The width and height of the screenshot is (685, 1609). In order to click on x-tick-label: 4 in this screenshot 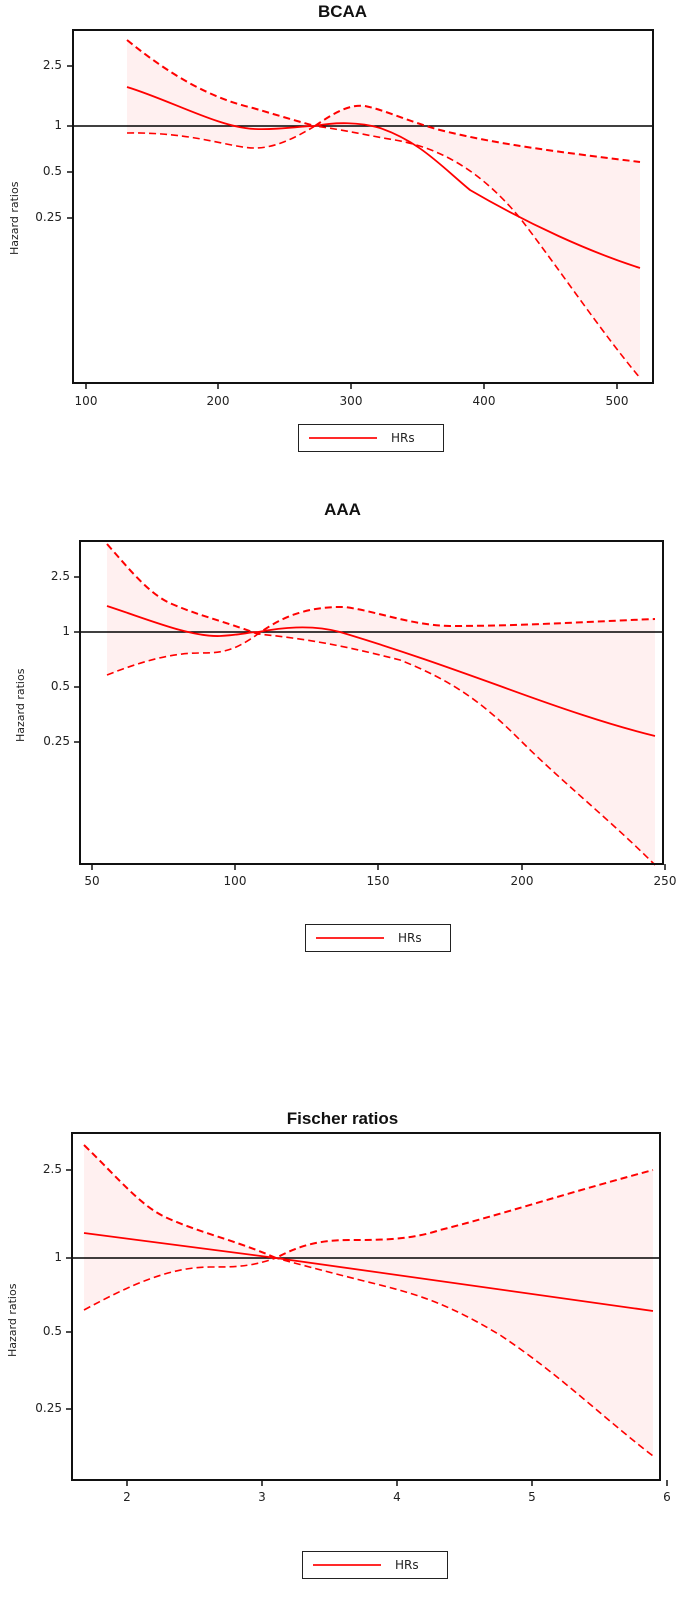, I will do `click(397, 1497)`.